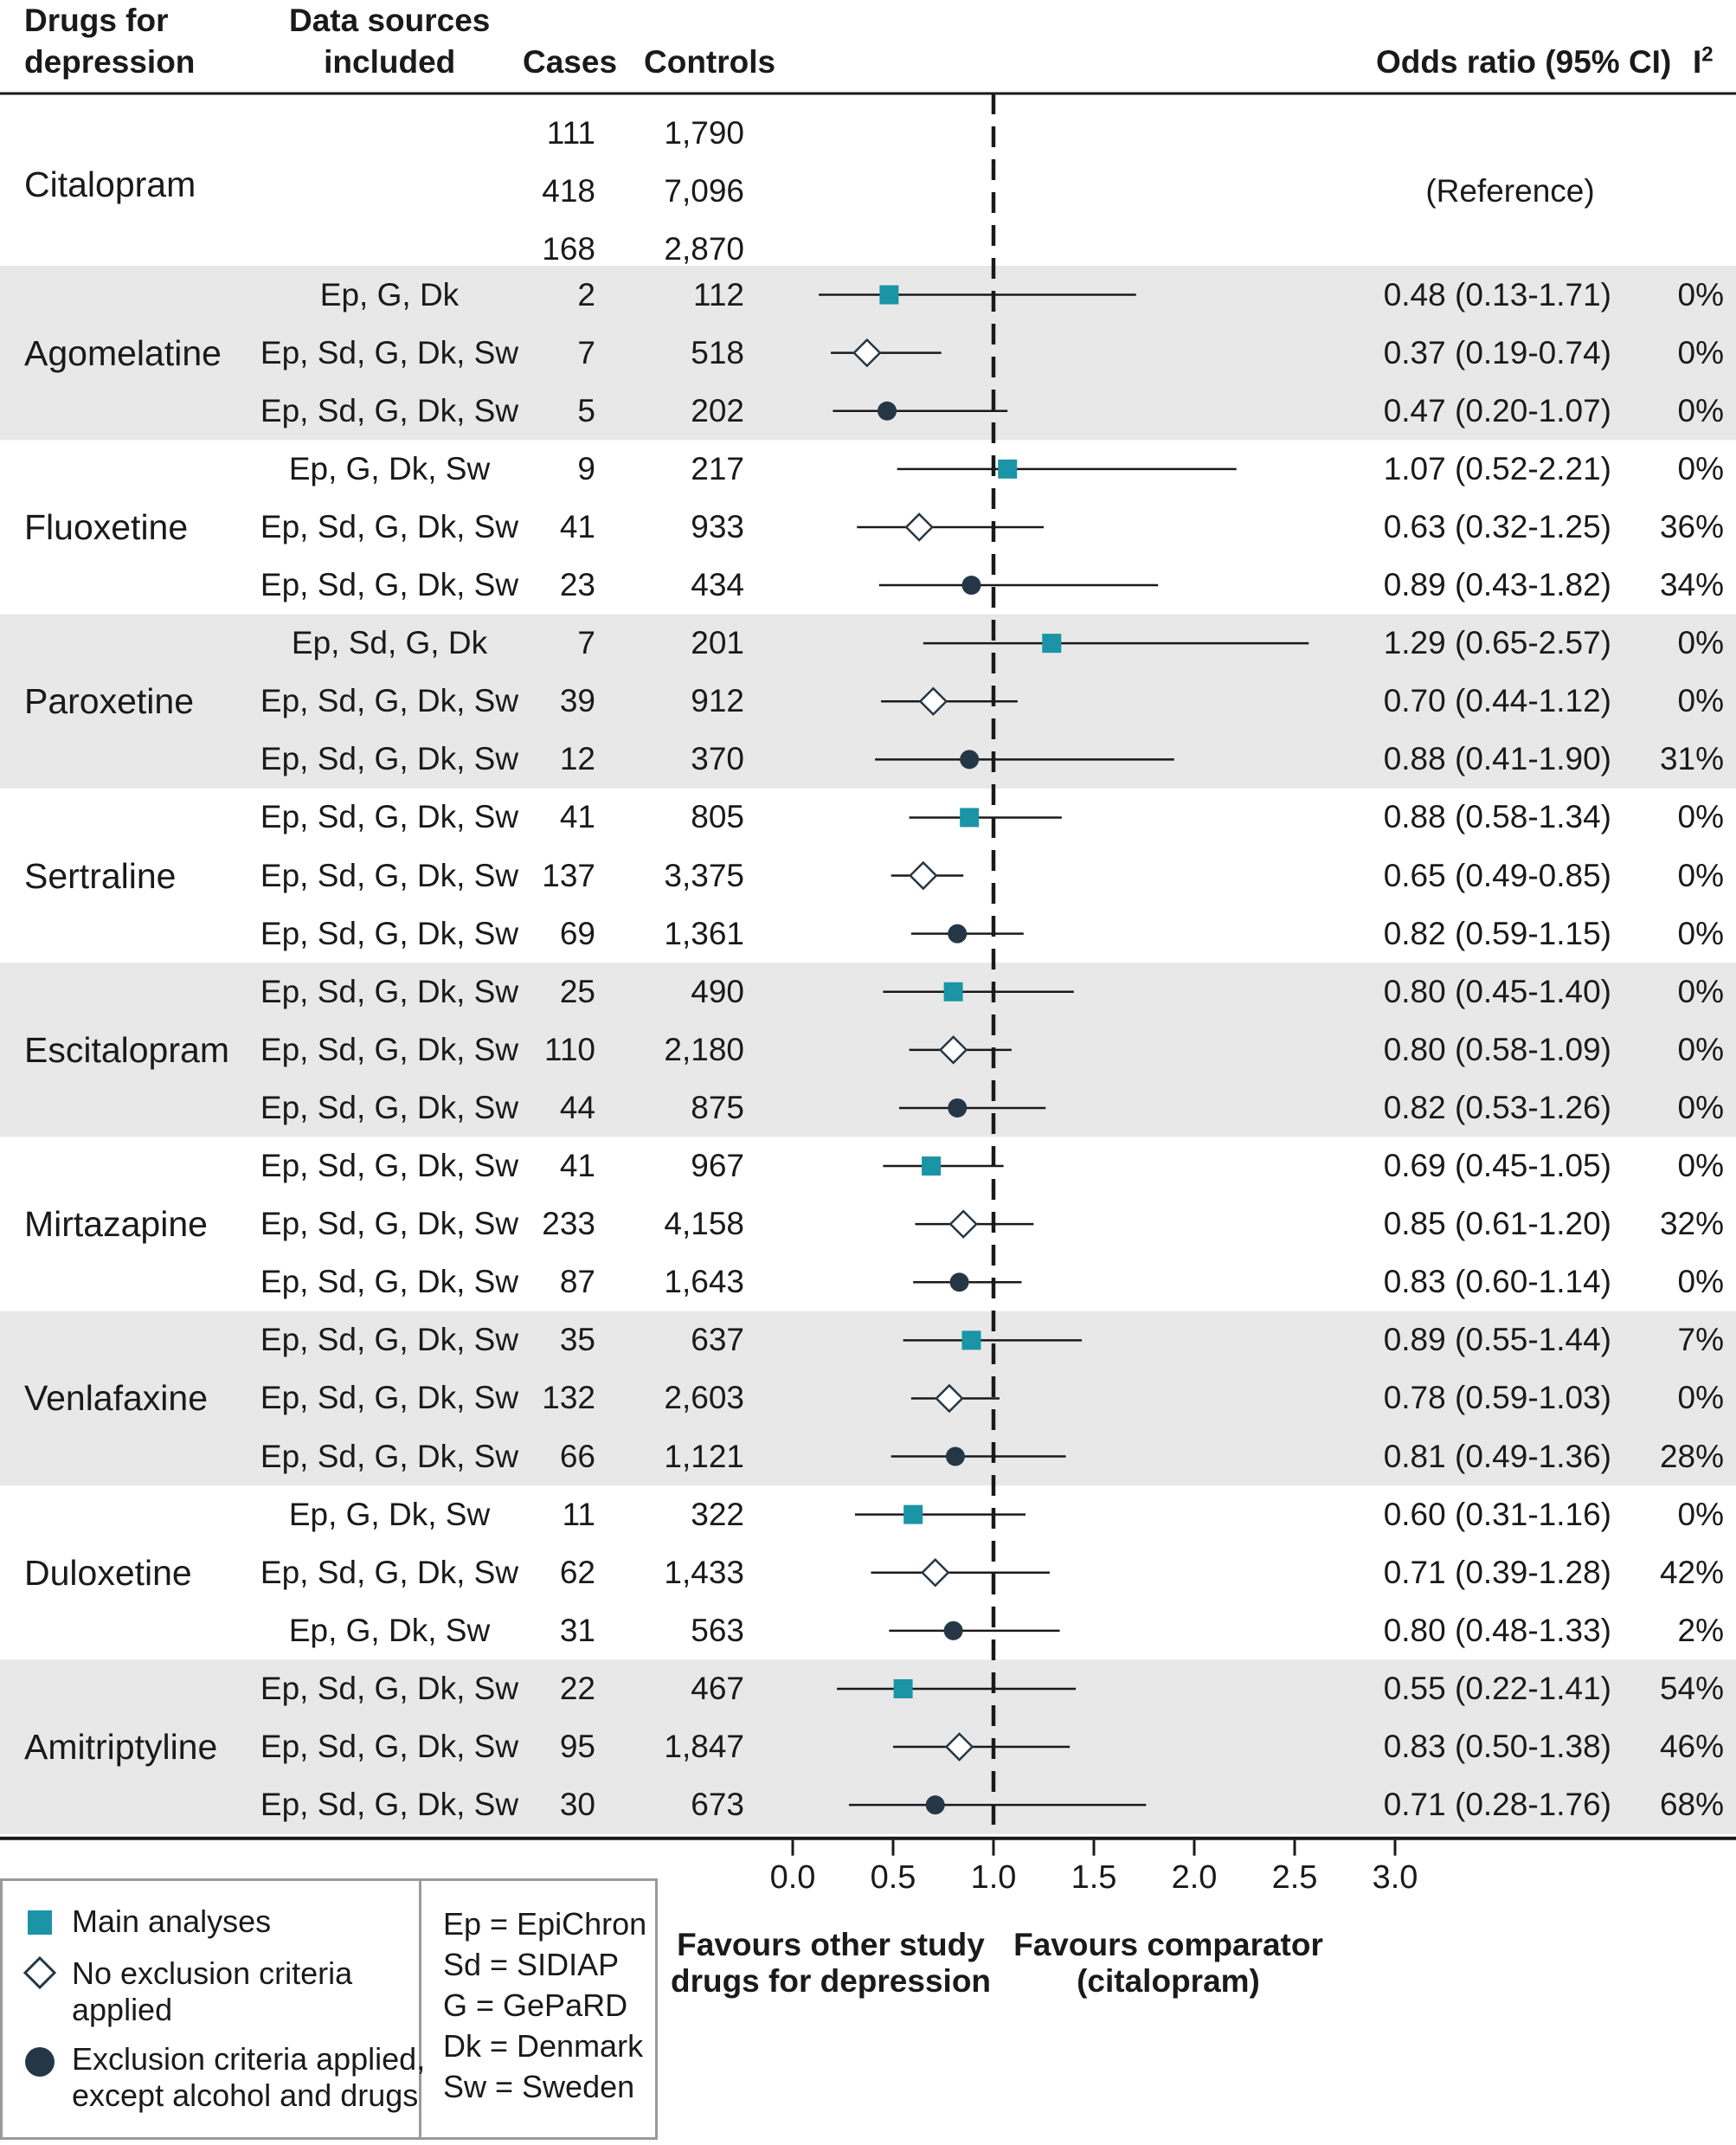 This screenshot has width=1736, height=2145. I want to click on x-tick-label: 1.5, so click(1094, 1877).